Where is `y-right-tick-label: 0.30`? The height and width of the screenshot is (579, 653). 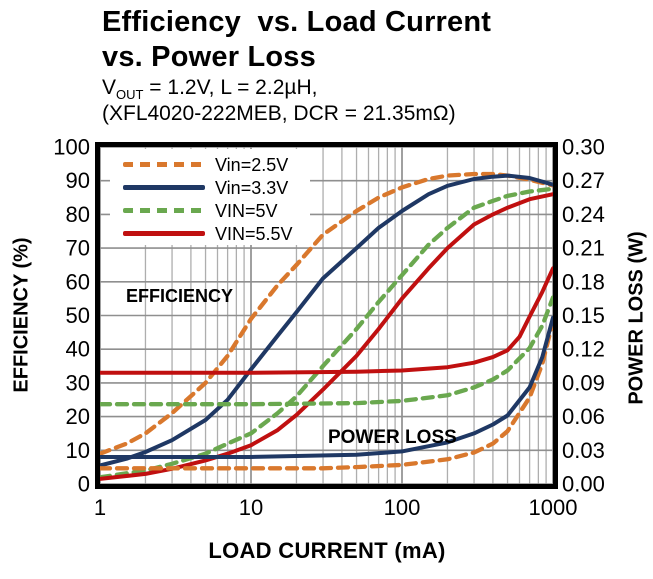
y-right-tick-label: 0.30 is located at coordinates (583, 147).